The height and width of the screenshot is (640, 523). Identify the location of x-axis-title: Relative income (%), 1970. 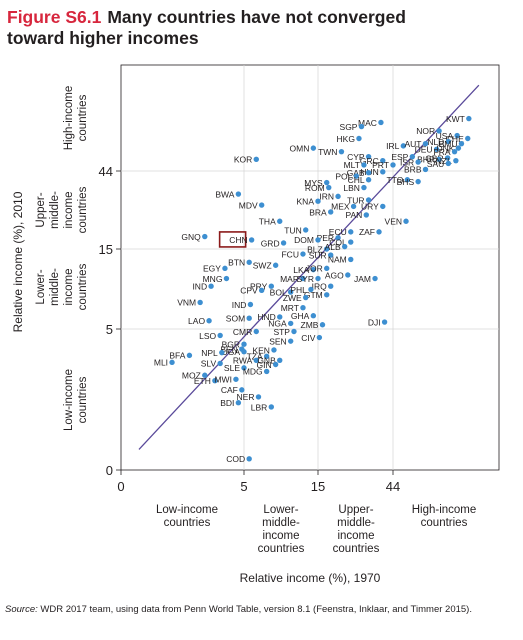
(310, 578).